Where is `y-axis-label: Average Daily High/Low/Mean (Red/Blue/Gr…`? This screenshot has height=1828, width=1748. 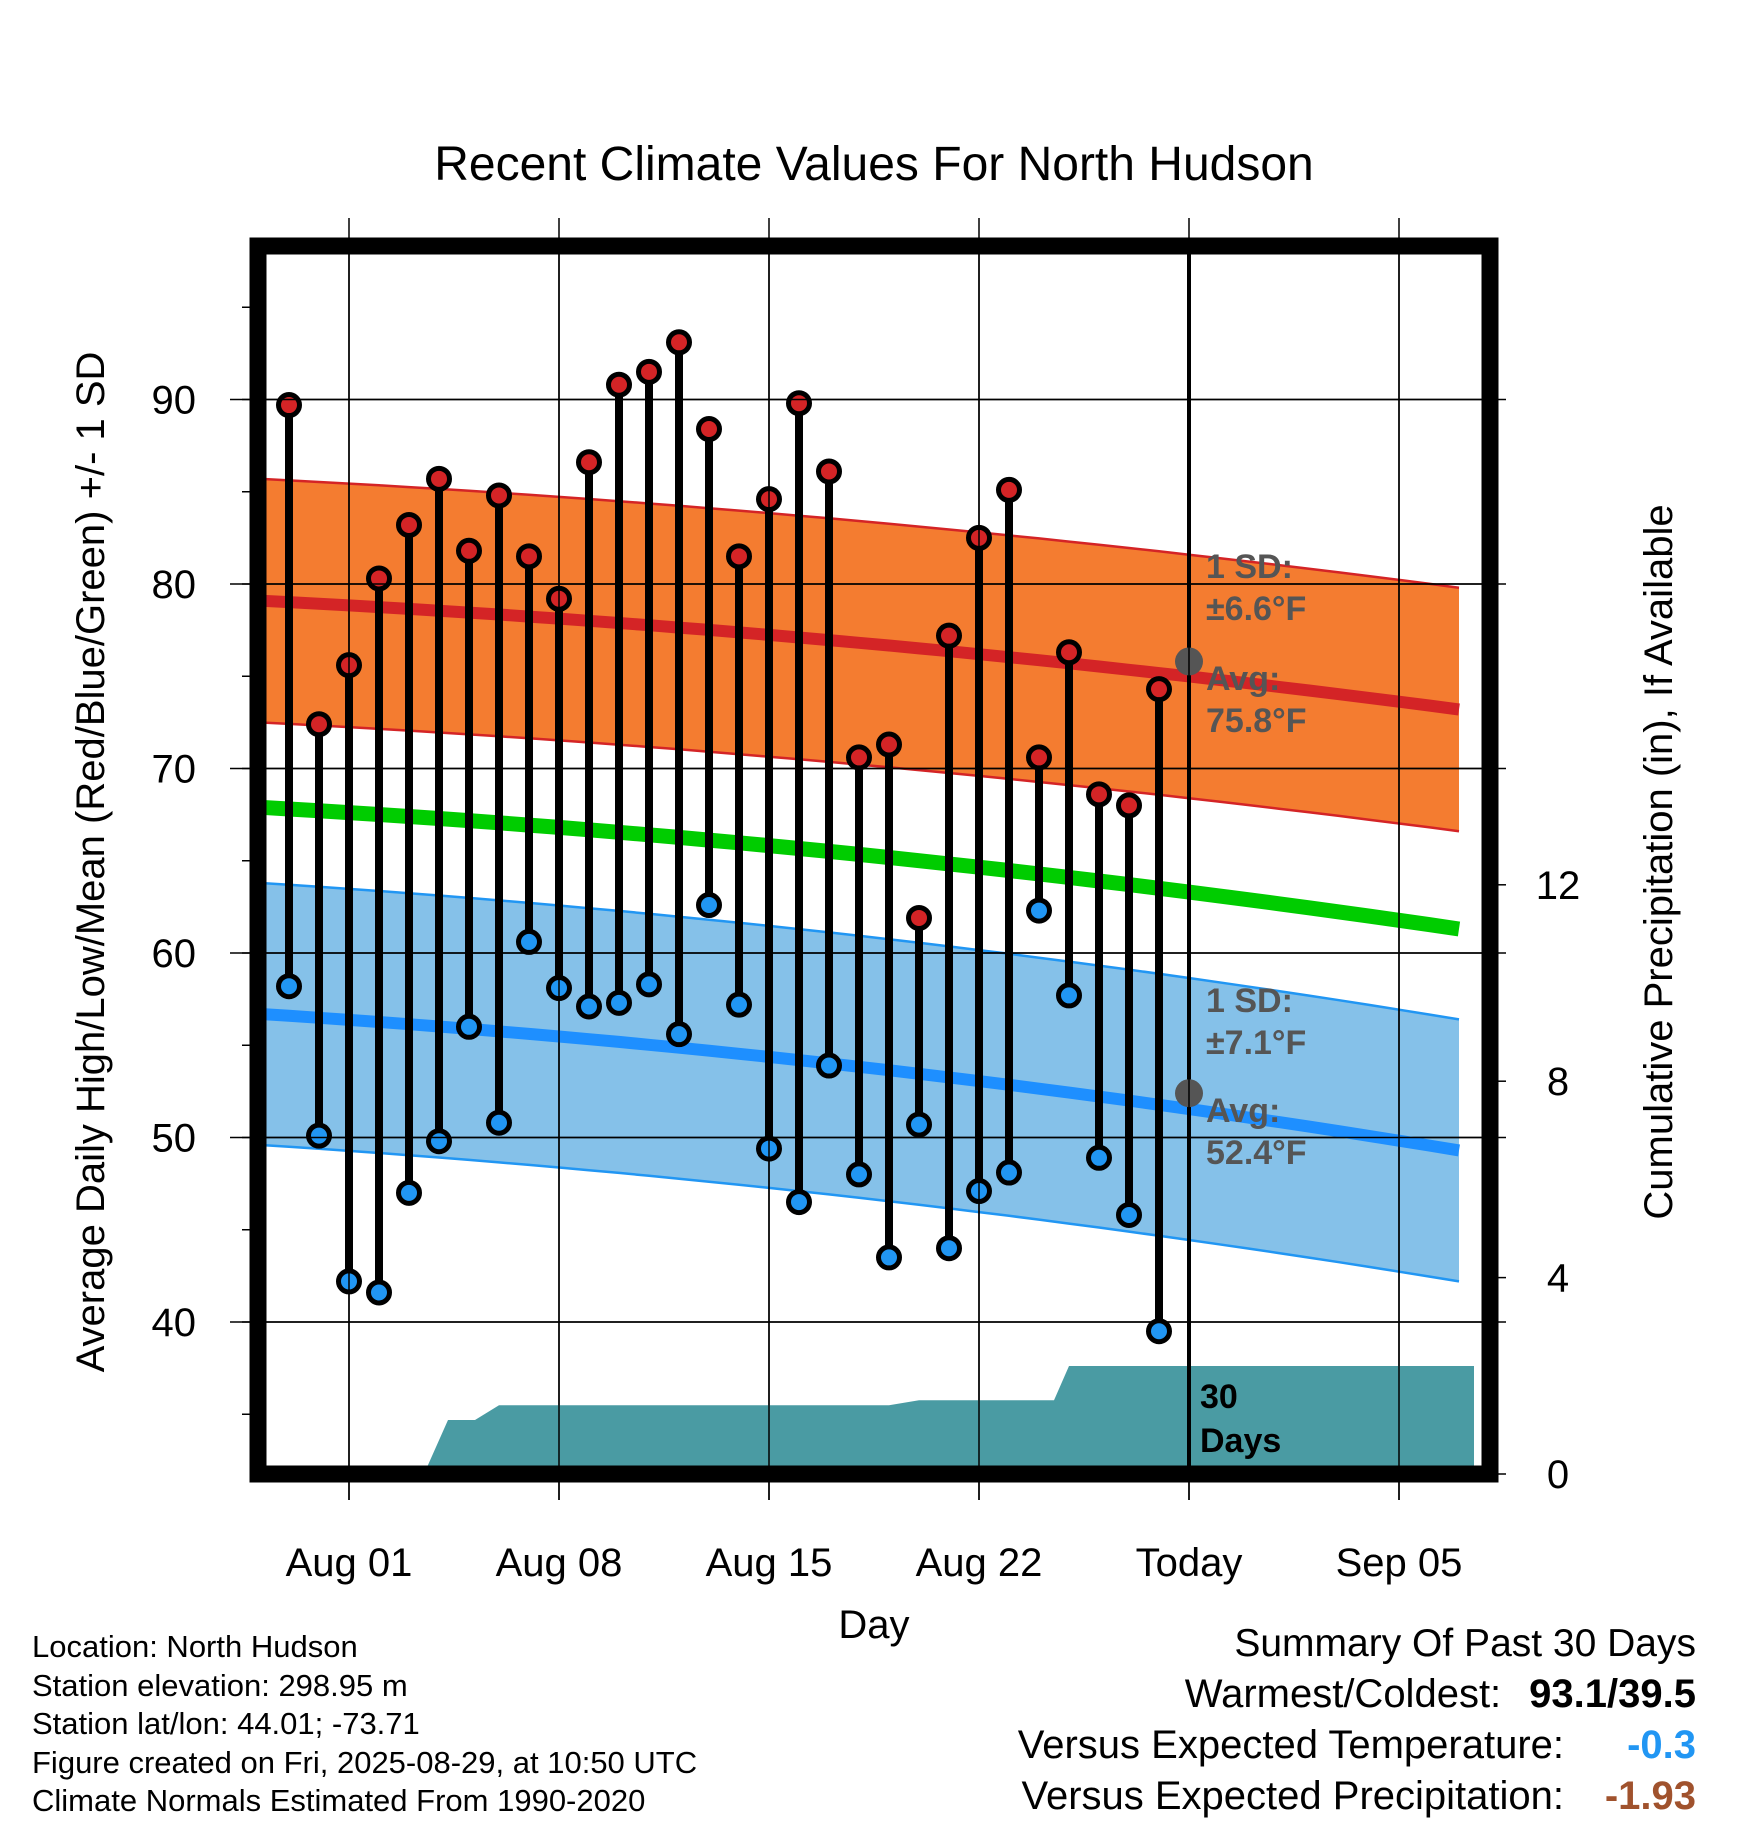 y-axis-label: Average Daily High/Low/Mean (Red/Blue/Gr… is located at coordinates (91, 862).